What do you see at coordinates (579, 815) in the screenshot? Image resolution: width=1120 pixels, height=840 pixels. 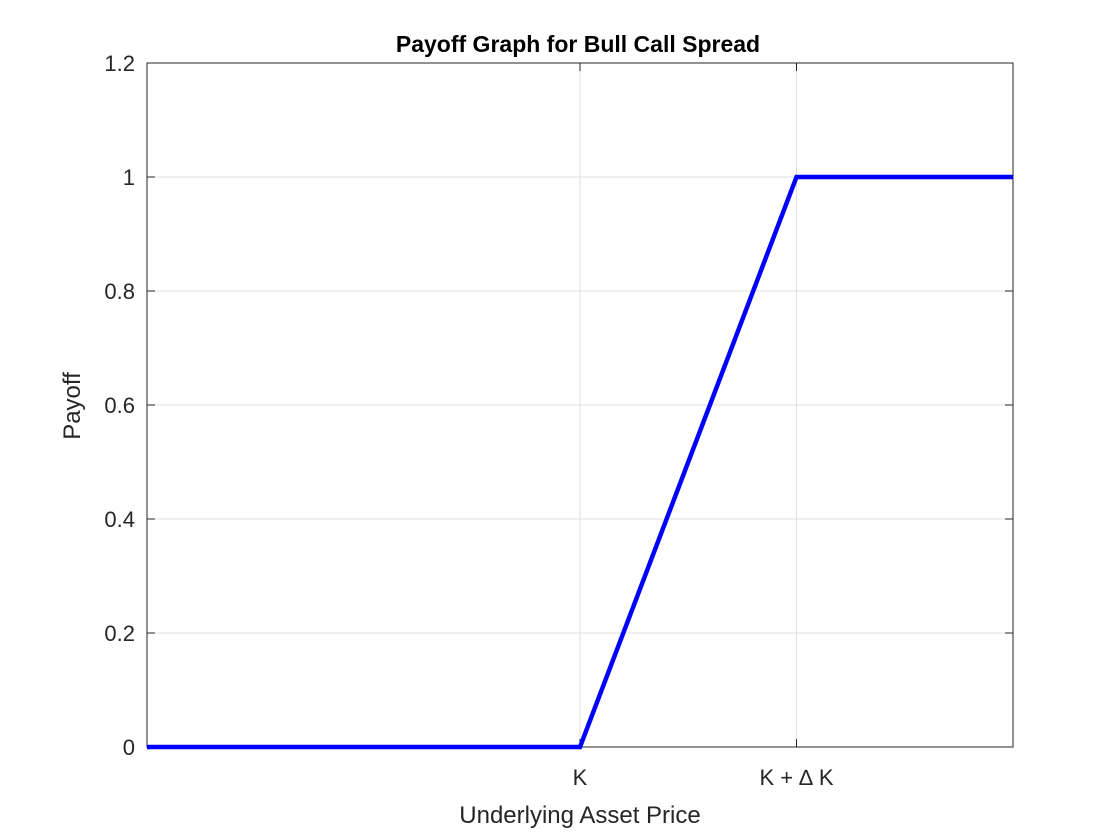 I see `x-axis-label: Underlying Asset Price` at bounding box center [579, 815].